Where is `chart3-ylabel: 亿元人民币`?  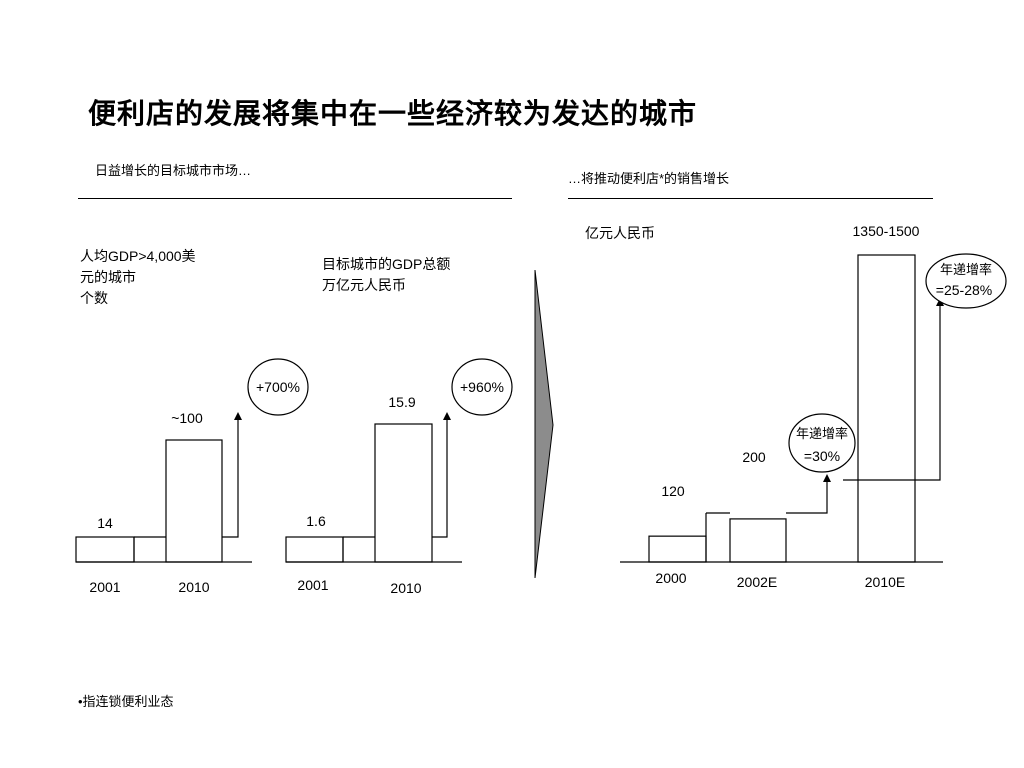 chart3-ylabel: 亿元人民币 is located at coordinates (620, 233).